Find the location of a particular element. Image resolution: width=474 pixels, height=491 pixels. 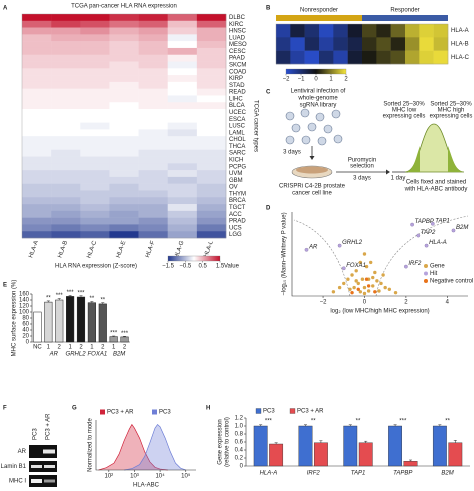

row-label: HLA-A is located at coordinates (460, 31).